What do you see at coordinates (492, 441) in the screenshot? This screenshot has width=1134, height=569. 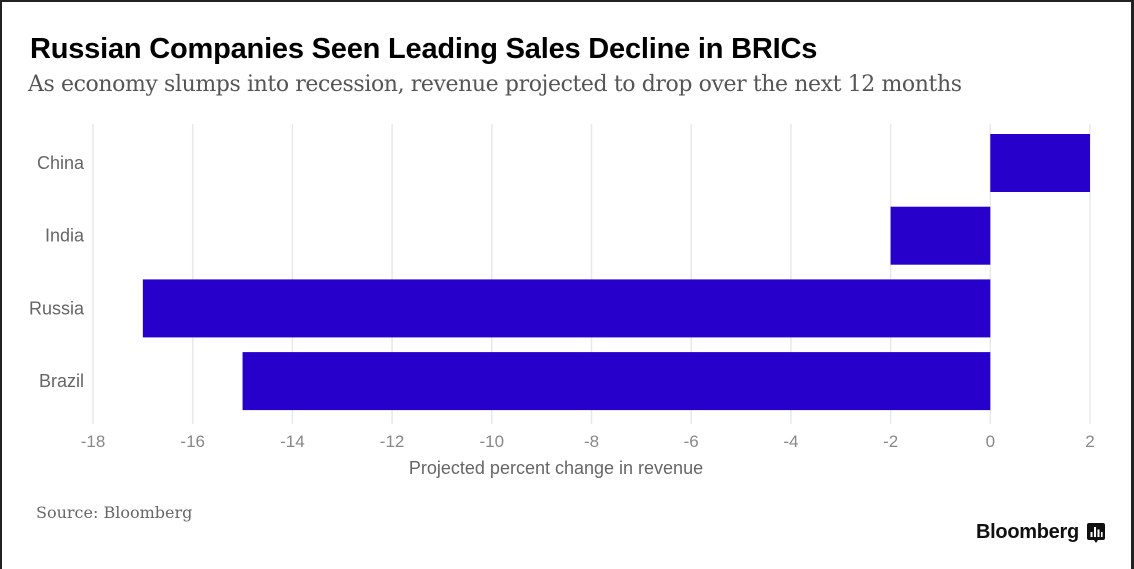 I see `x-tick-label: -10` at bounding box center [492, 441].